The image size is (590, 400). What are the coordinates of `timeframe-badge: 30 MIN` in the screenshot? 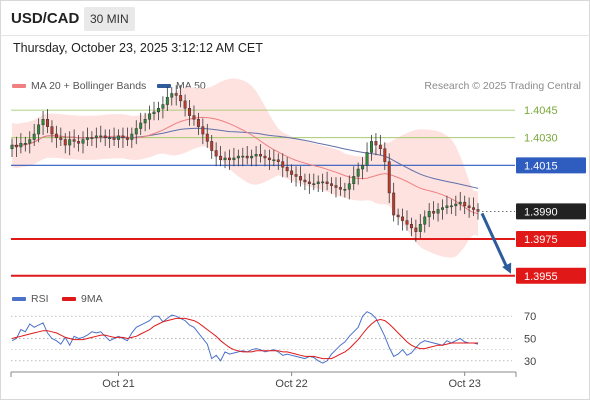 It's located at (109, 19).